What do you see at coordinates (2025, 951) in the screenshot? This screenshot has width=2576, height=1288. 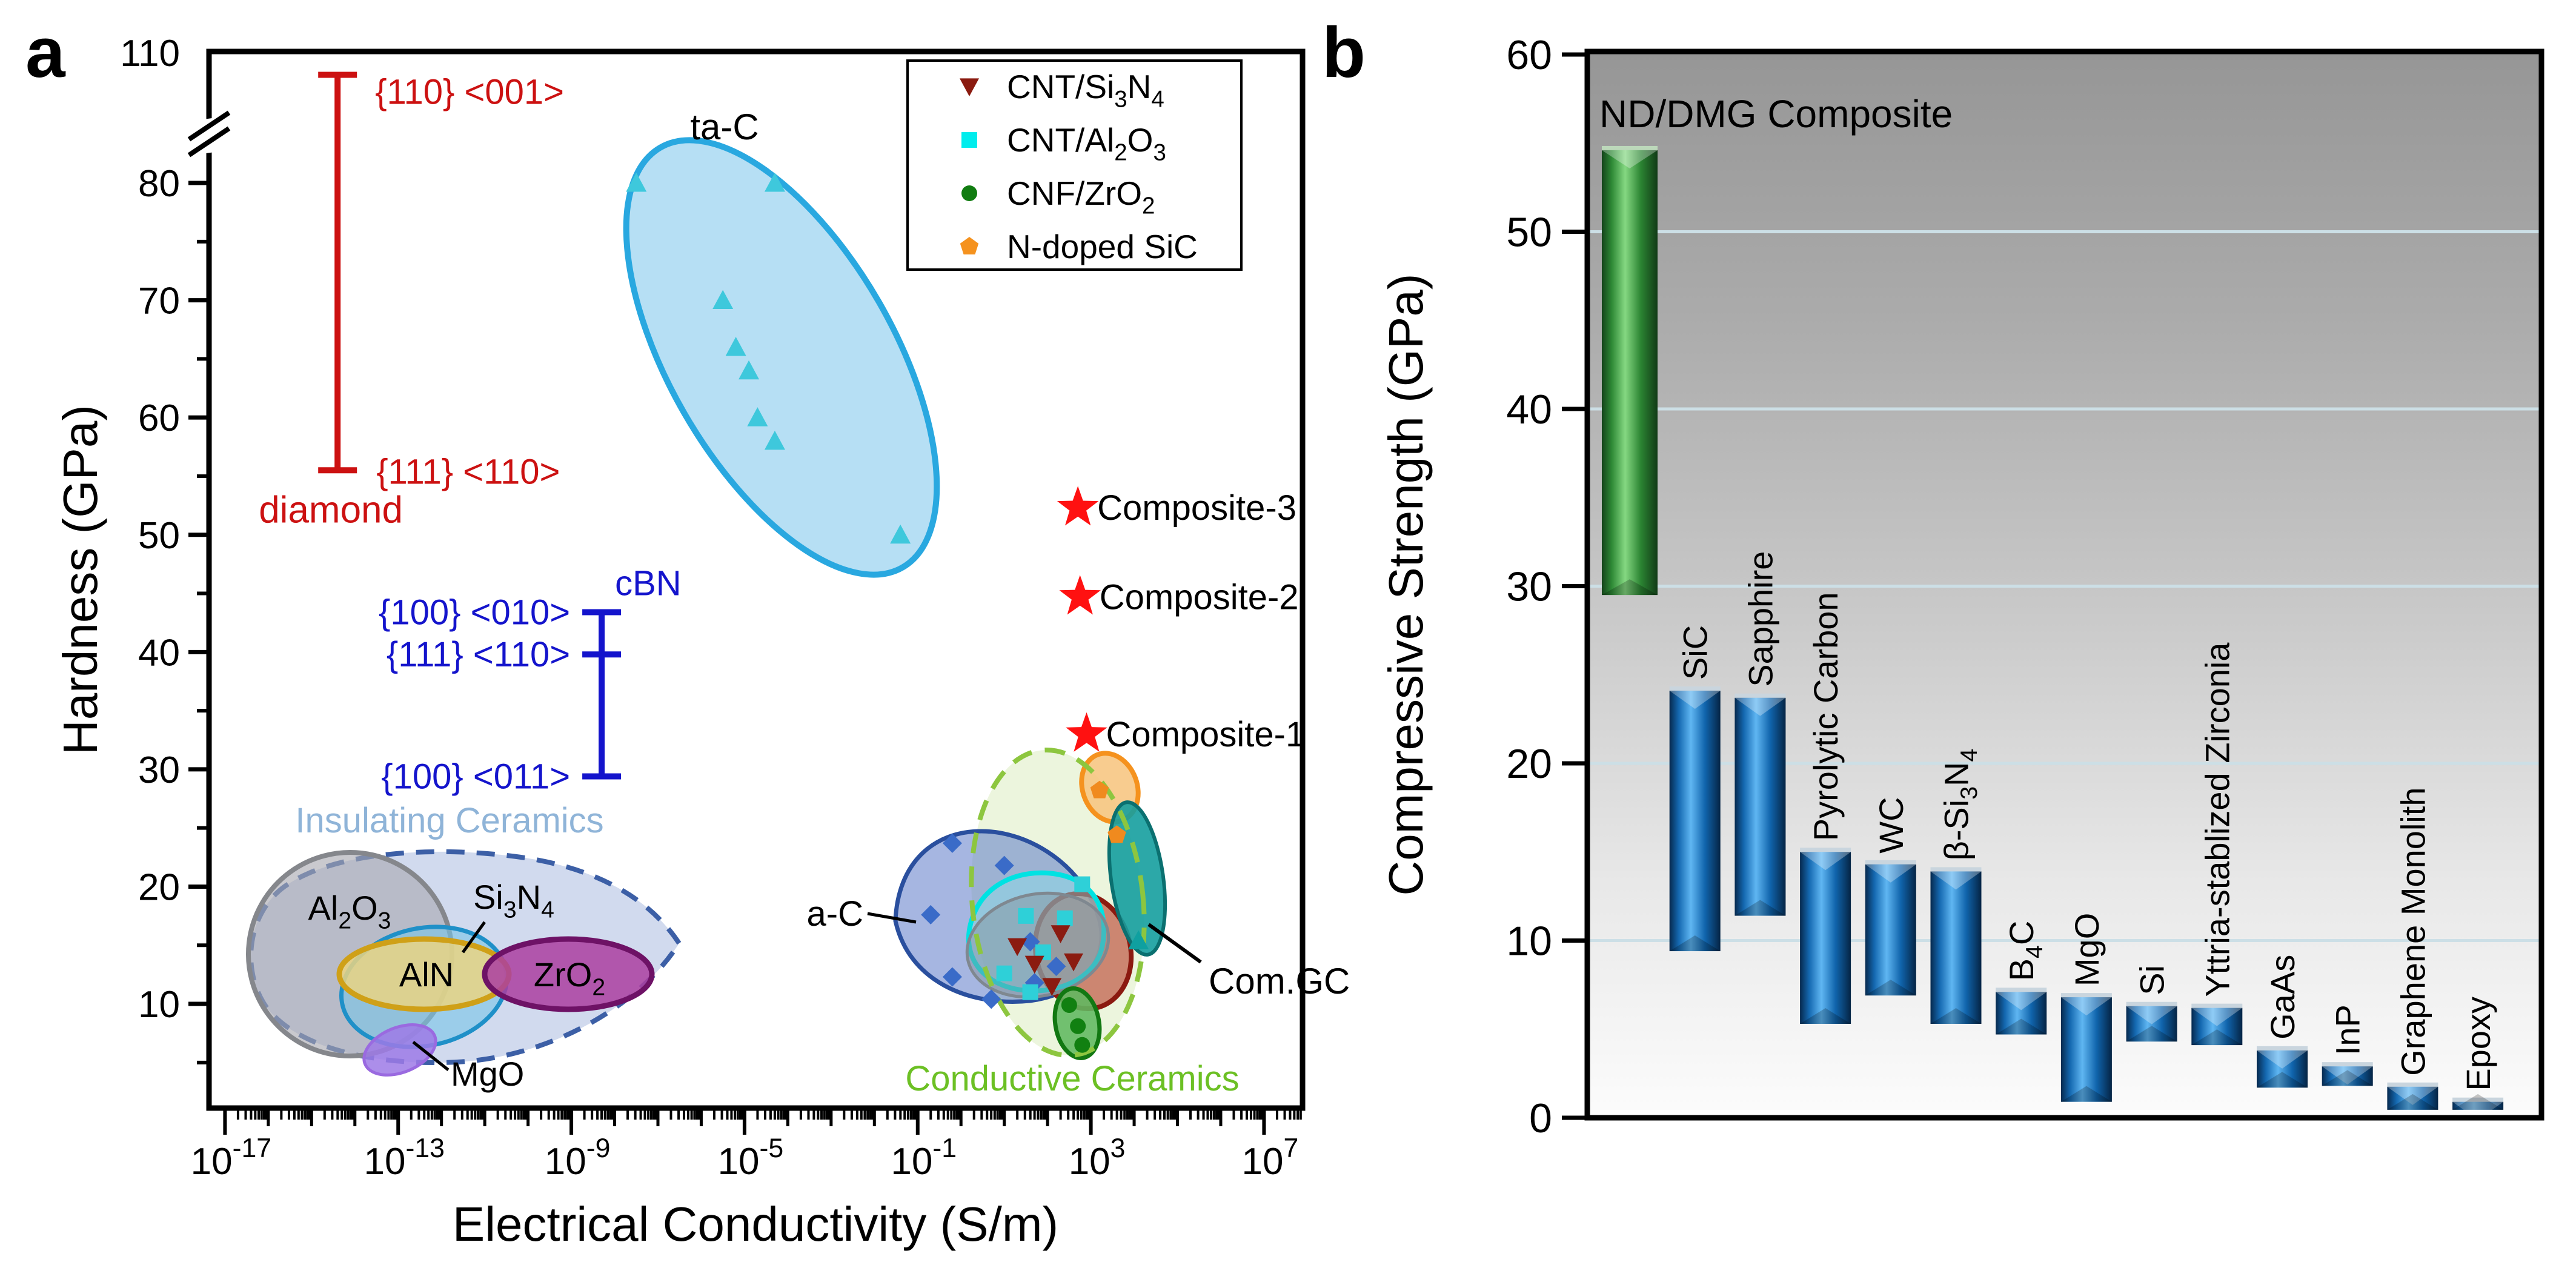 I see `svg-text: B4C` at bounding box center [2025, 951].